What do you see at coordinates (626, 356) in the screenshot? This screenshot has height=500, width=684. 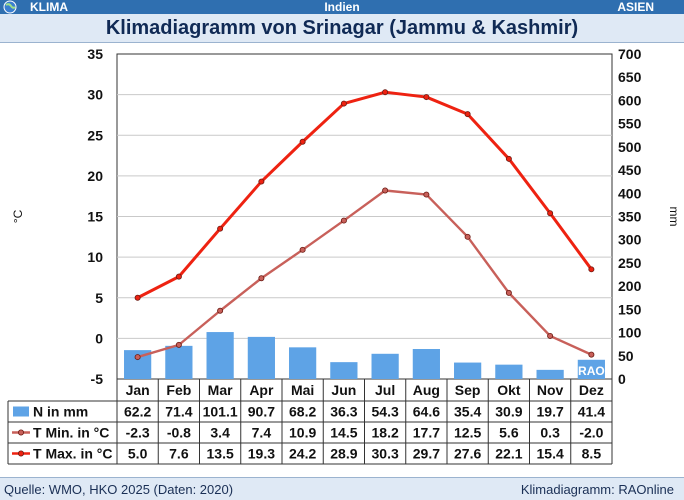 I see `y-right-tick-label: 50` at bounding box center [626, 356].